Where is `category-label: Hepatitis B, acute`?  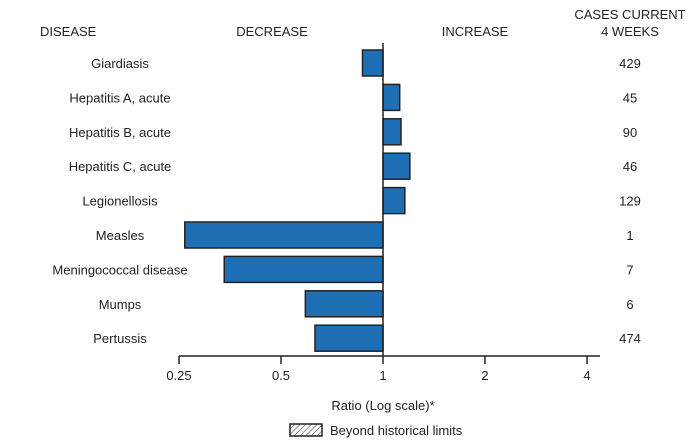
category-label: Hepatitis B, acute is located at coordinates (120, 132).